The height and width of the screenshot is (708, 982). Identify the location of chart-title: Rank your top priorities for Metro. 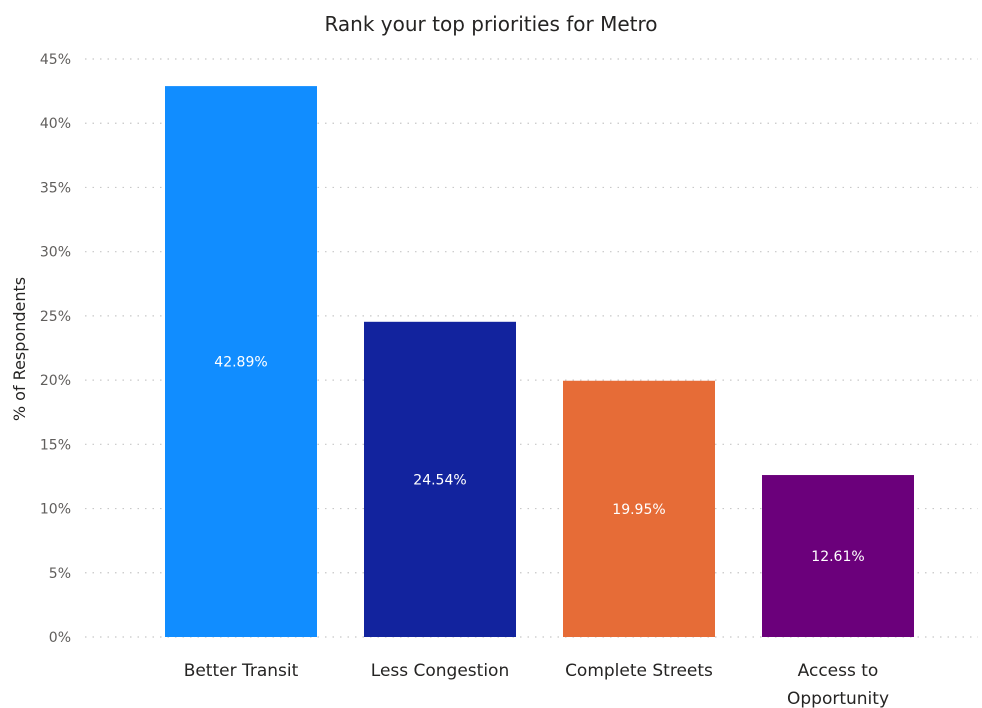
(491, 24).